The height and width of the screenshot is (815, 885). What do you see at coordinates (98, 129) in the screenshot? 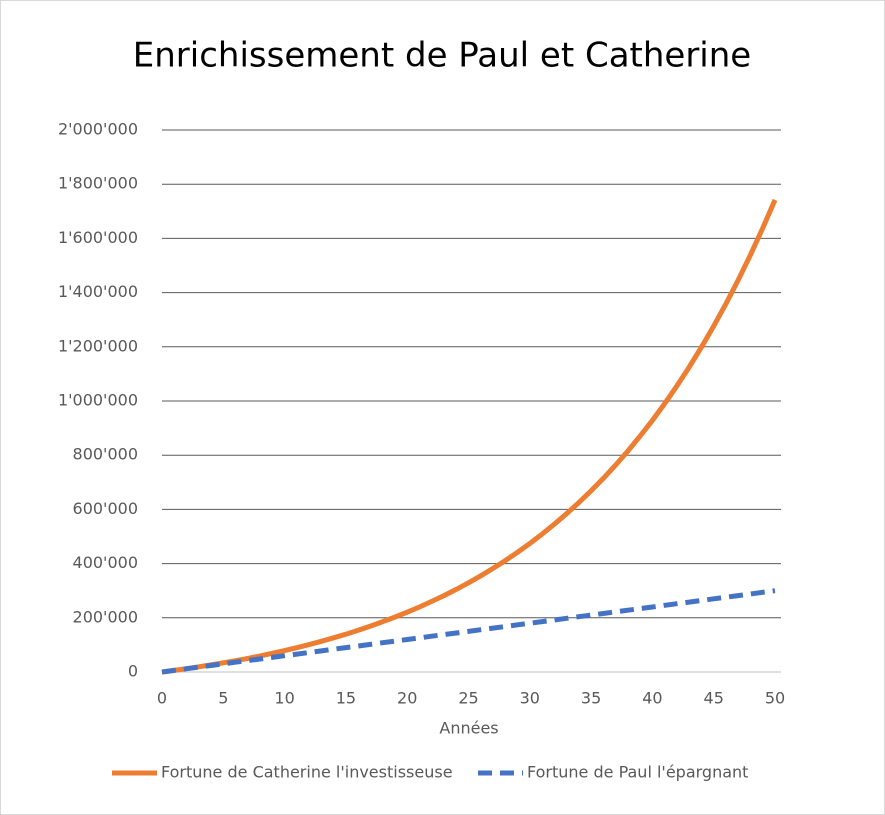
I see `y-tick-label: 2'000'000` at bounding box center [98, 129].